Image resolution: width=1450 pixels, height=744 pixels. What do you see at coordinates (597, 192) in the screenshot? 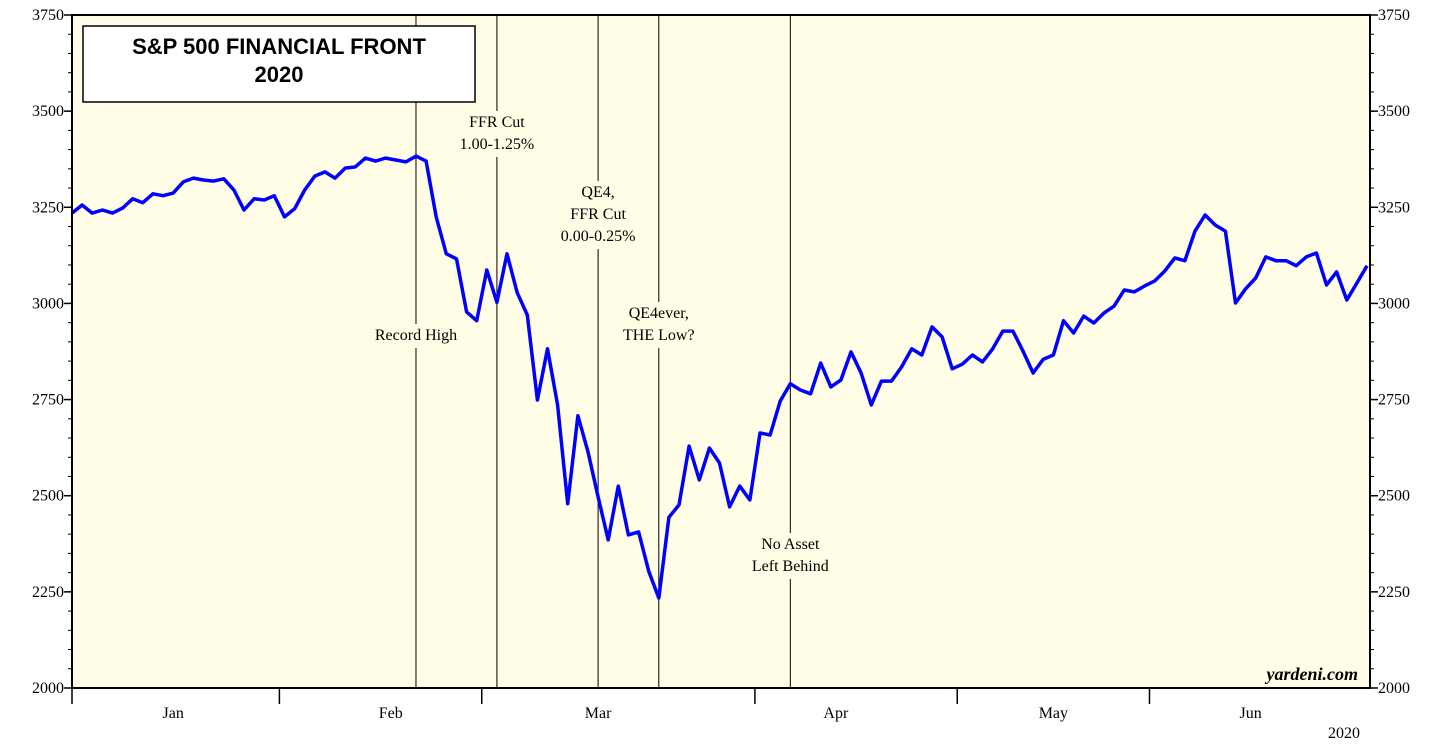
I see `event-label: QE4,` at bounding box center [597, 192].